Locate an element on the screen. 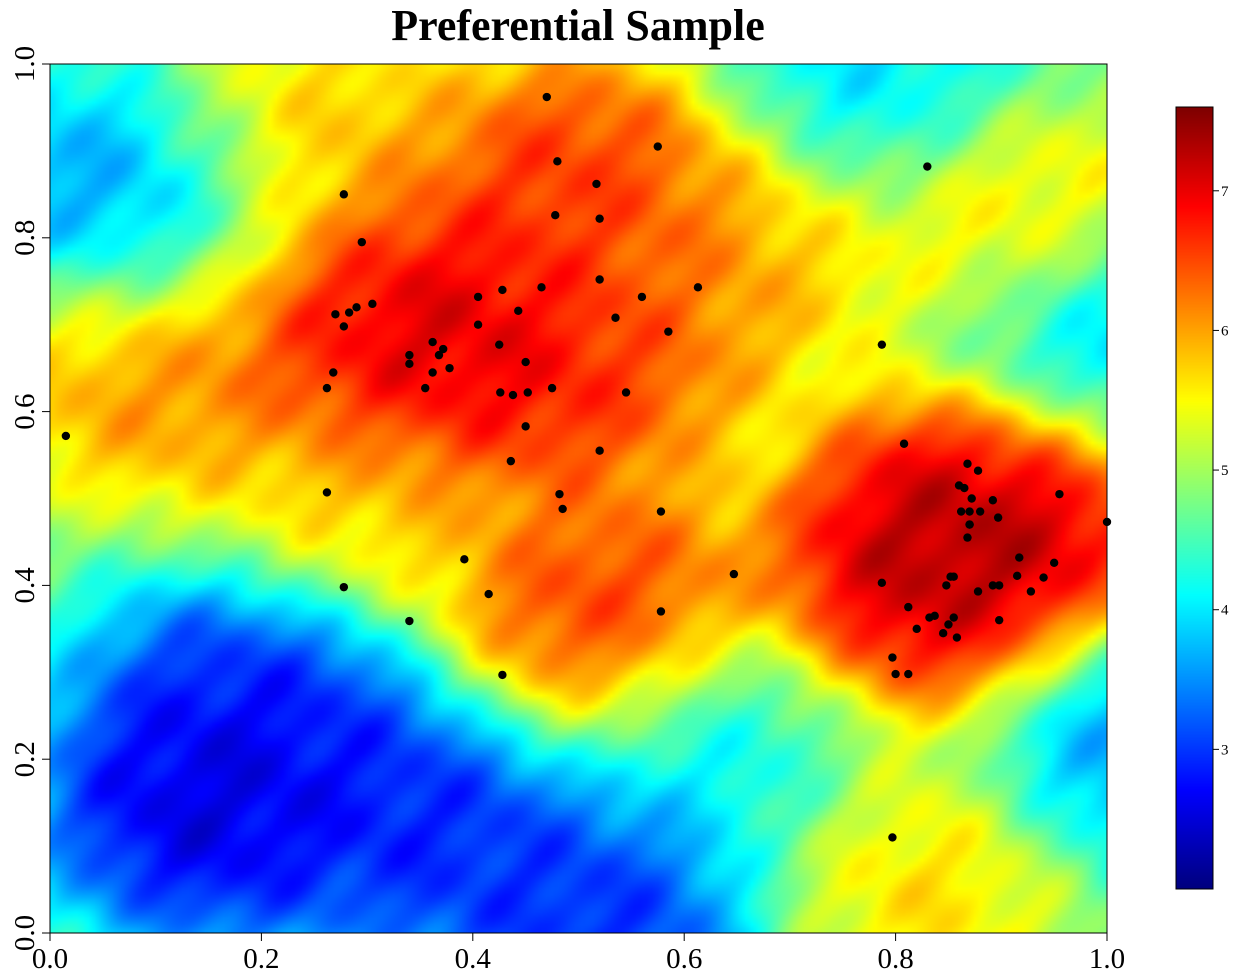 Image resolution: width=1244 pixels, height=976 pixels. y-axis: 0.0 0.2 0.4 0.6 0.8 1.0 is located at coordinates (30, 498).